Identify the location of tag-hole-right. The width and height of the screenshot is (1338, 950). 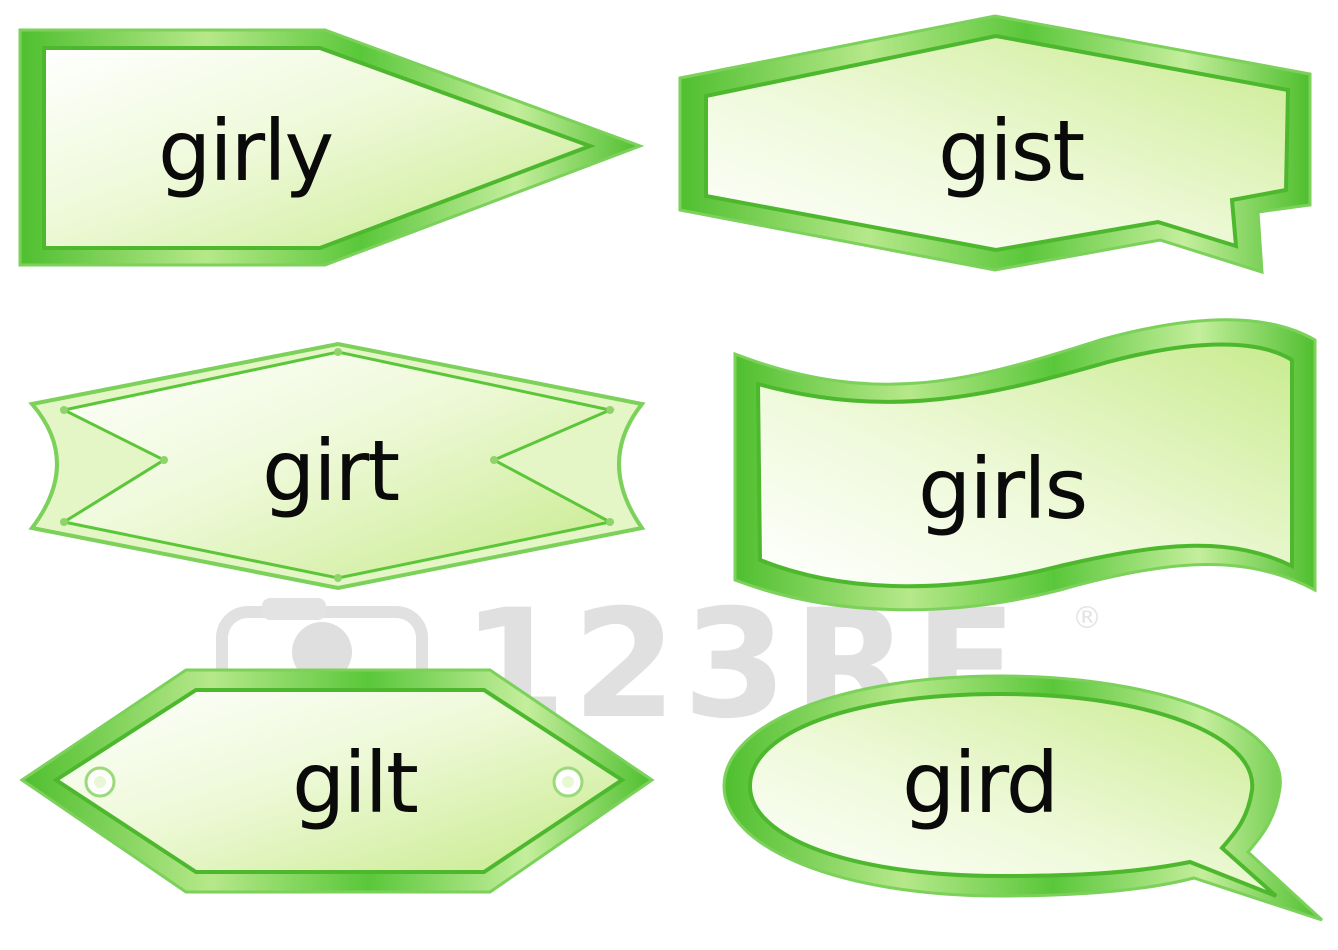
(568, 782).